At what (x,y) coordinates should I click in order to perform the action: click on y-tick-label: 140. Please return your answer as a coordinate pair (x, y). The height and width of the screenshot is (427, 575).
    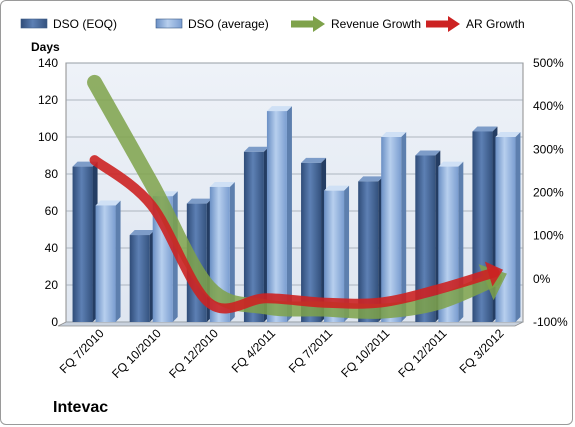
    Looking at the image, I should click on (48, 63).